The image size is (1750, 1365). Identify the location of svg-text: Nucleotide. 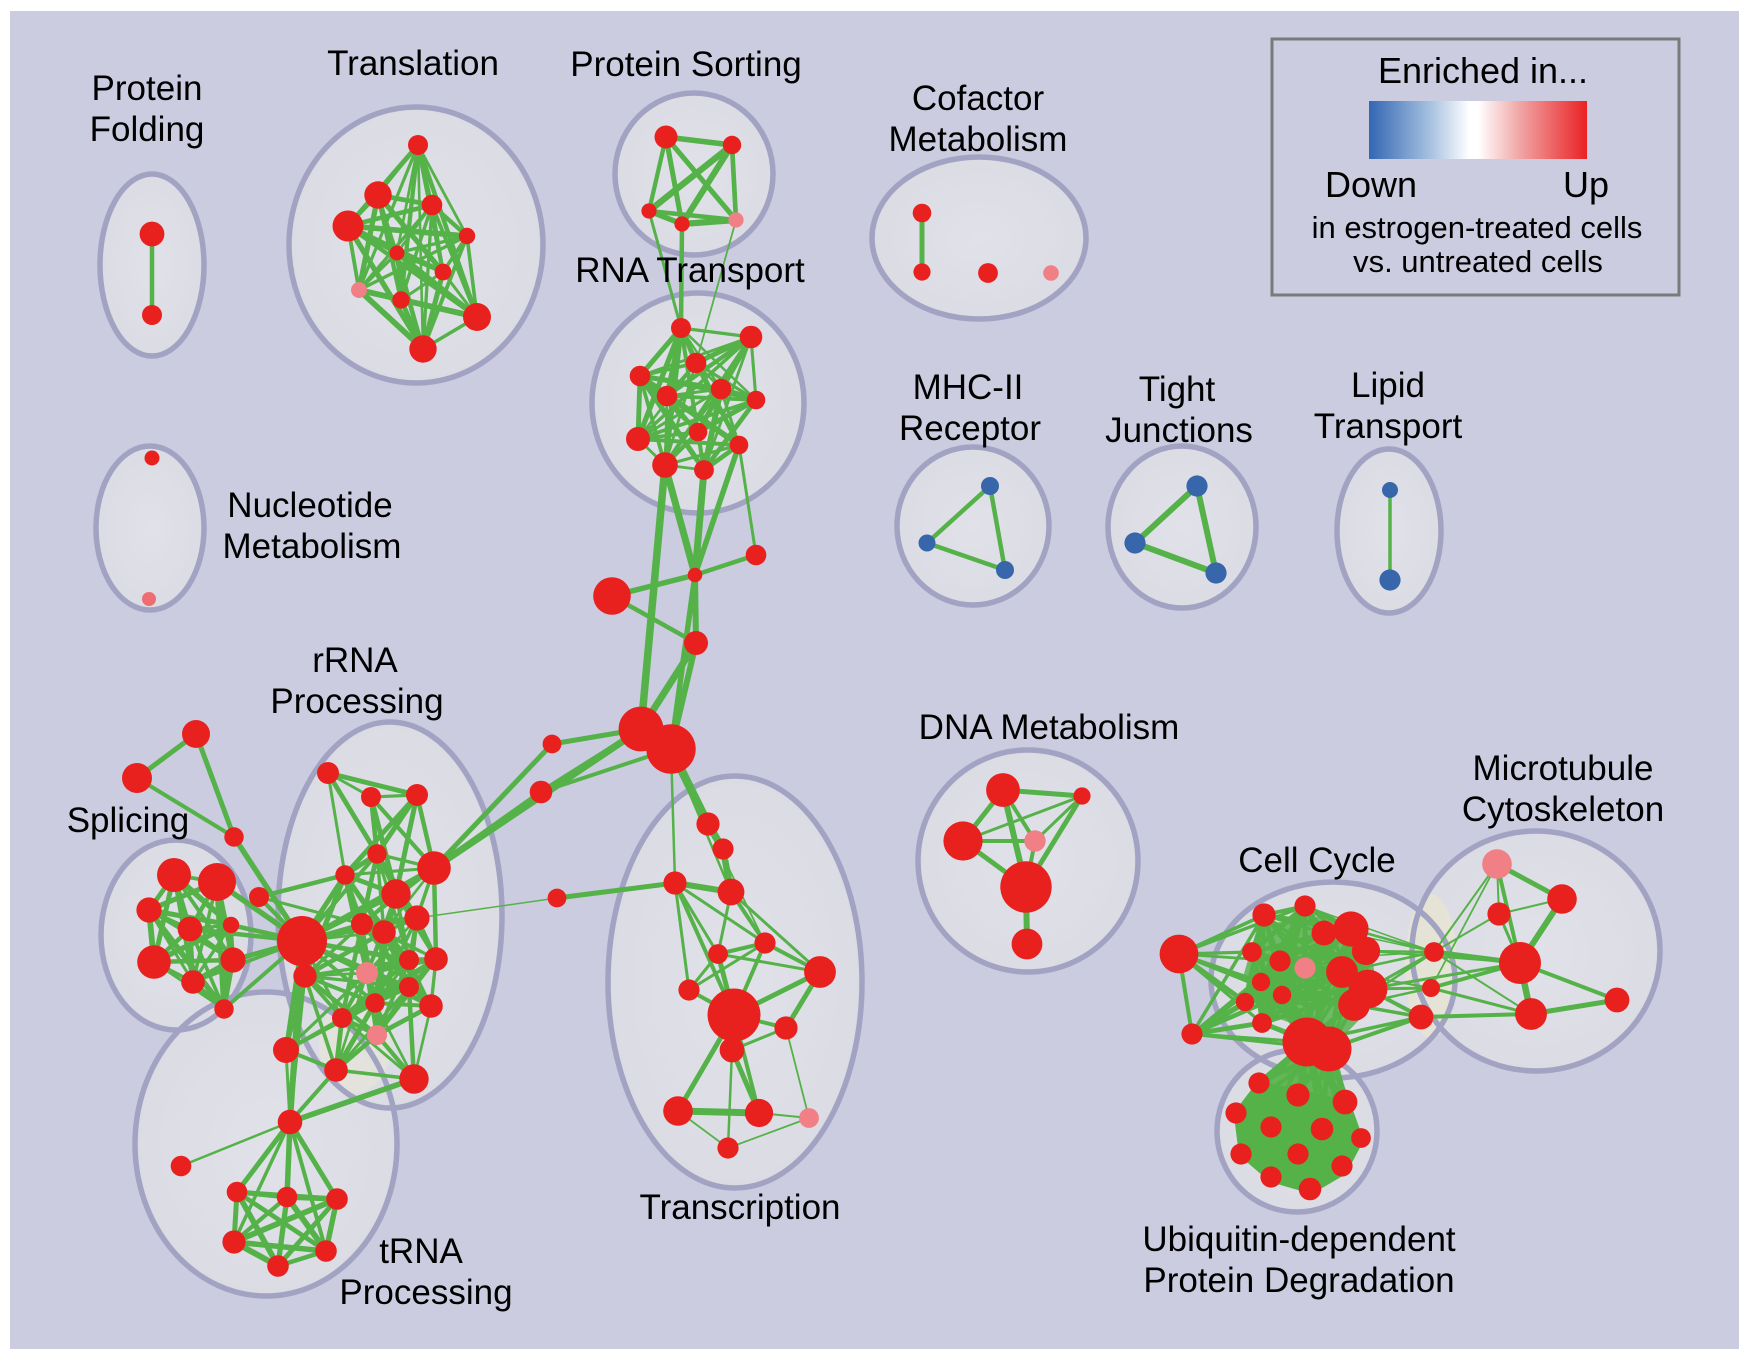
(309, 505).